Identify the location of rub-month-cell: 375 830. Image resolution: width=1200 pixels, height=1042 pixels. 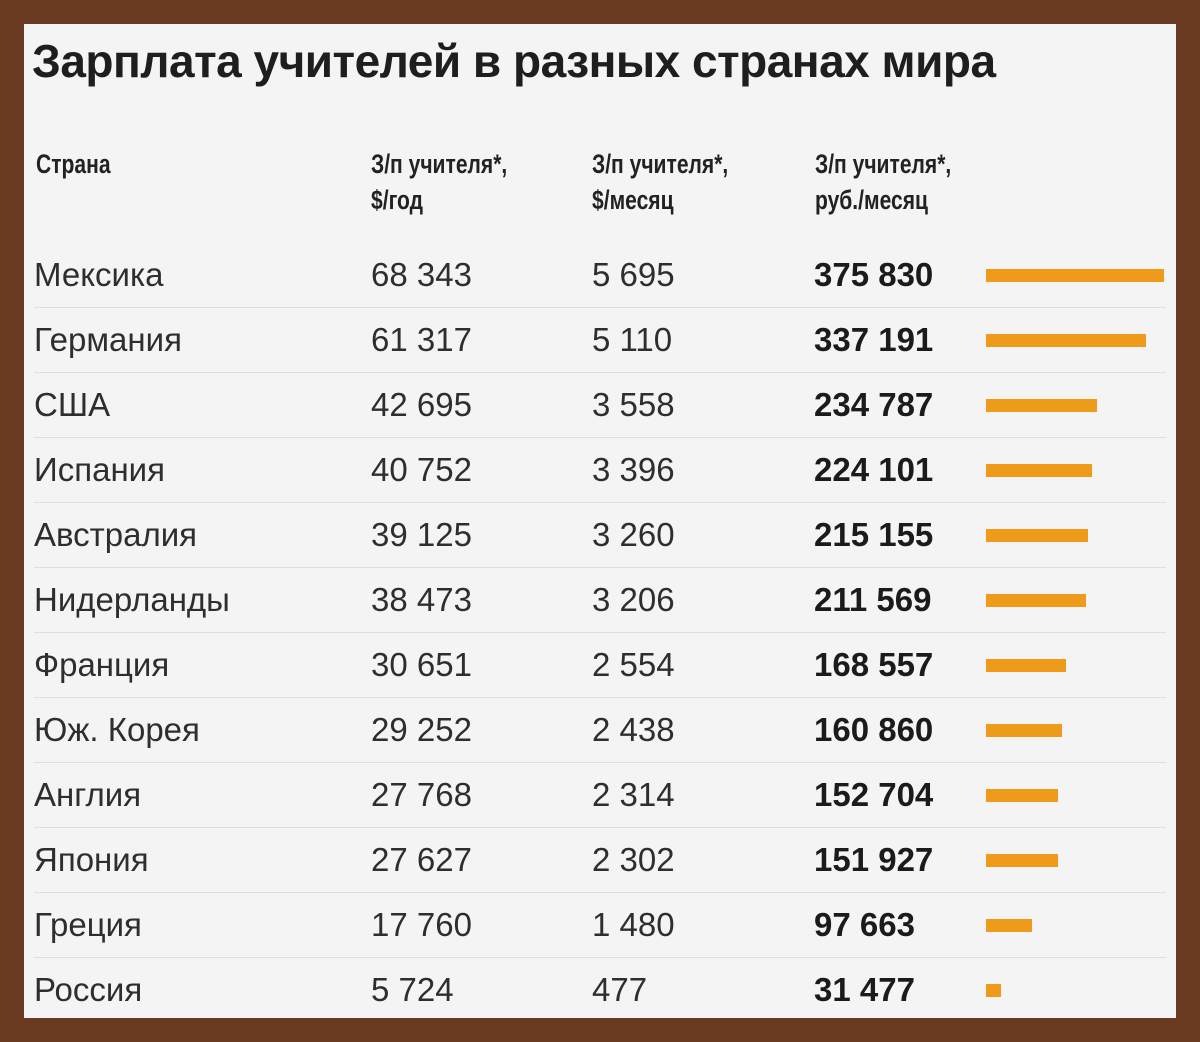
(874, 274).